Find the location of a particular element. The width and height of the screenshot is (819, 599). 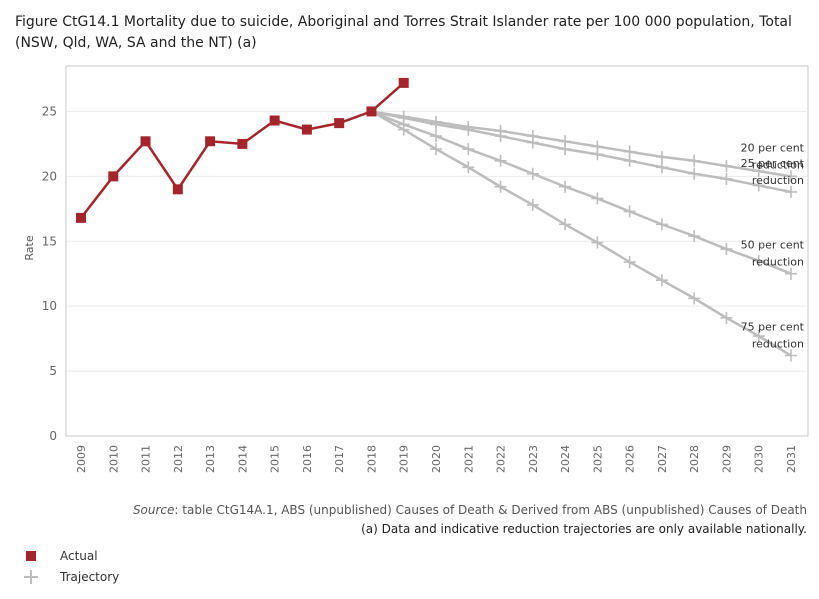

x-tick-label: 2027 is located at coordinates (662, 459).